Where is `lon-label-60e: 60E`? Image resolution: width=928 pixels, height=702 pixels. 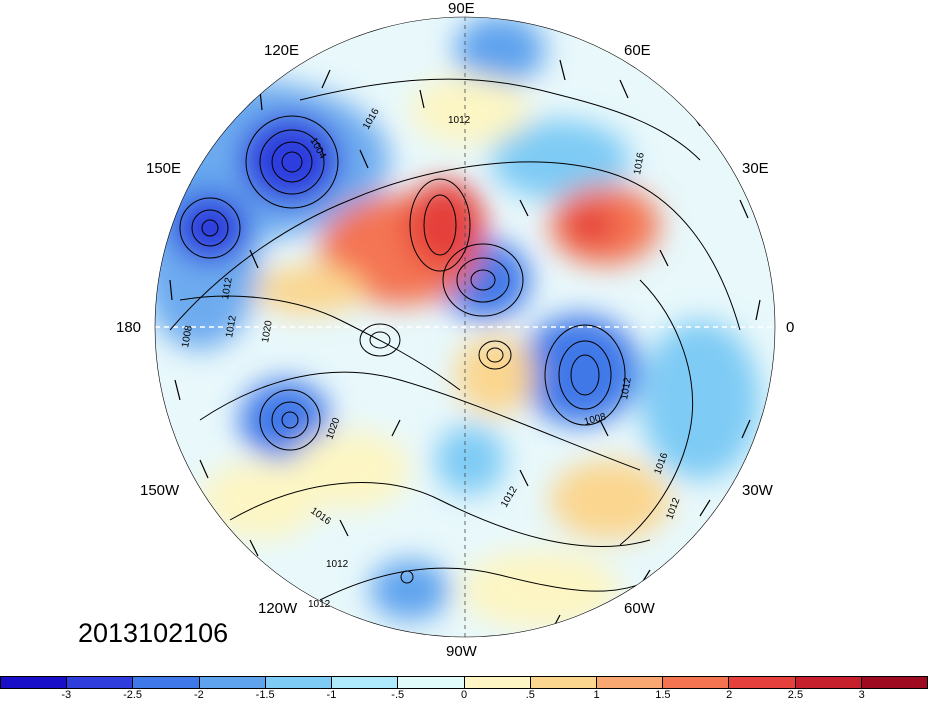
lon-label-60e: 60E is located at coordinates (637, 50).